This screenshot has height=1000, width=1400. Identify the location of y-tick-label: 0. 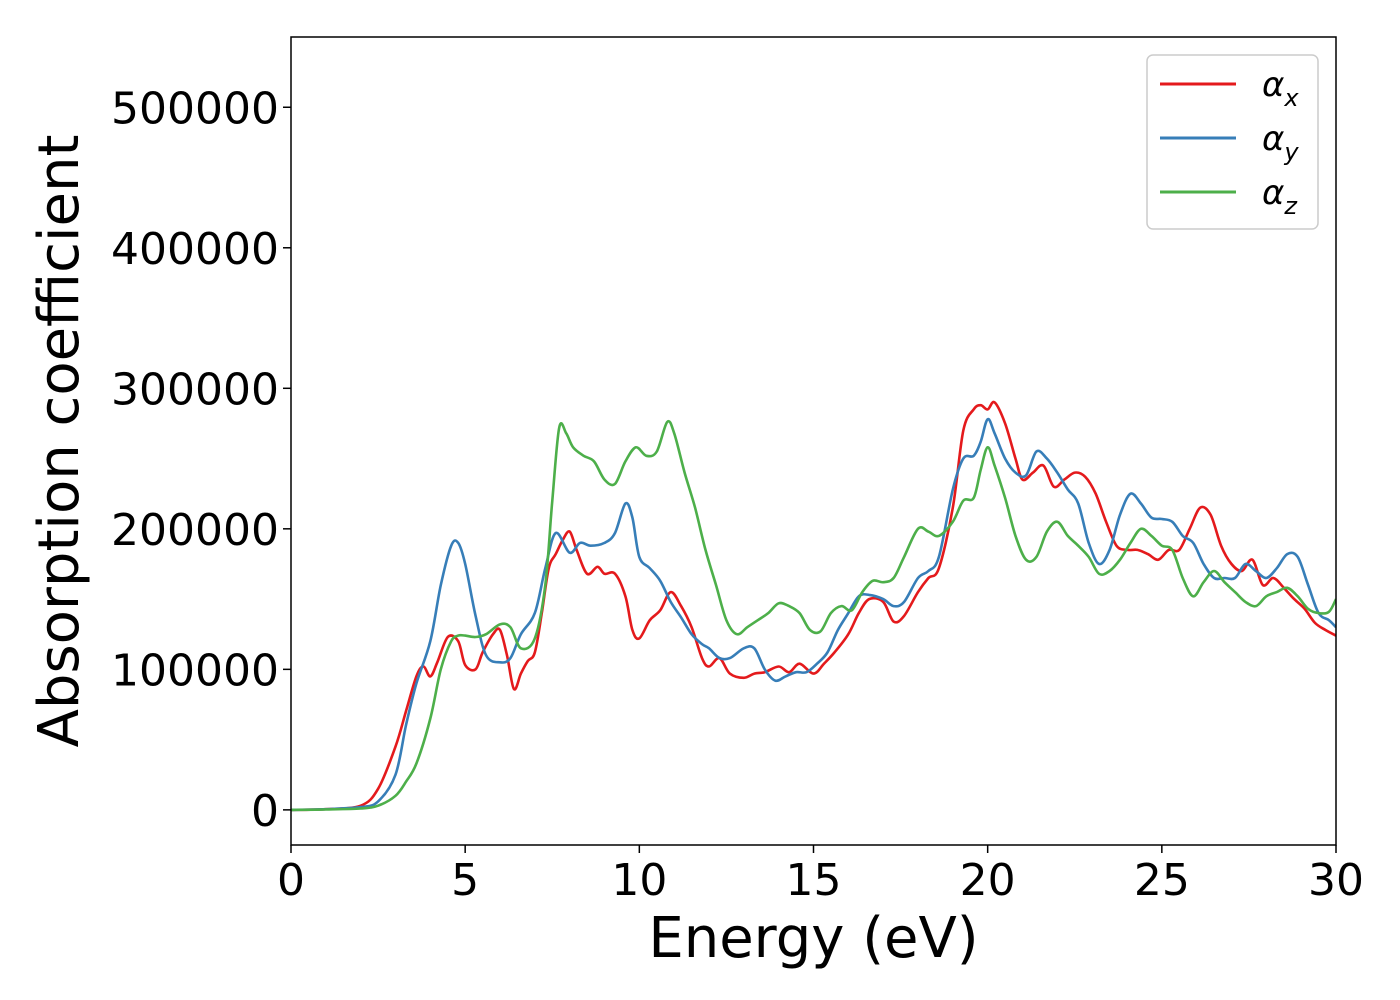
(265, 811).